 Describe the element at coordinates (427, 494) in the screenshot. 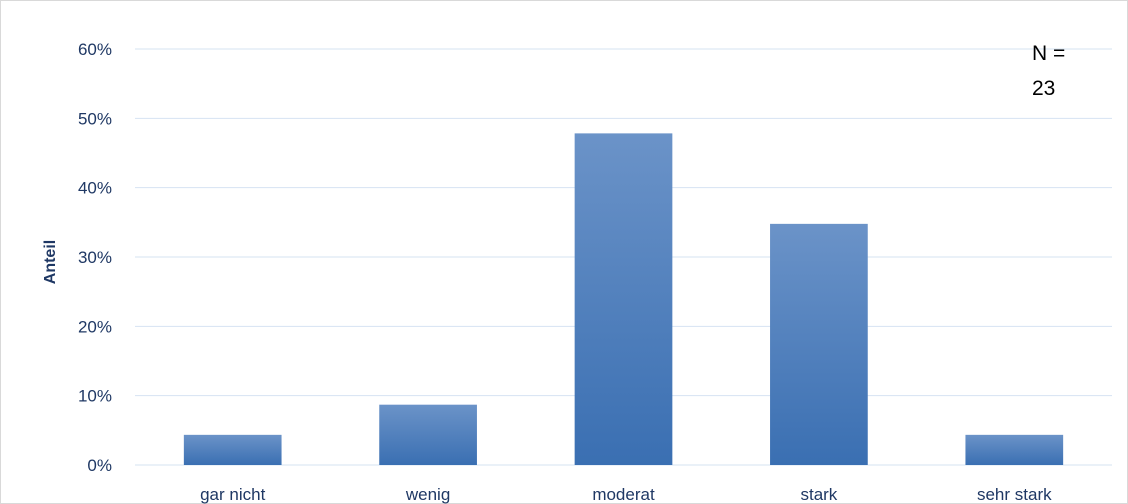

I see `x-category-label: wenig` at that location.